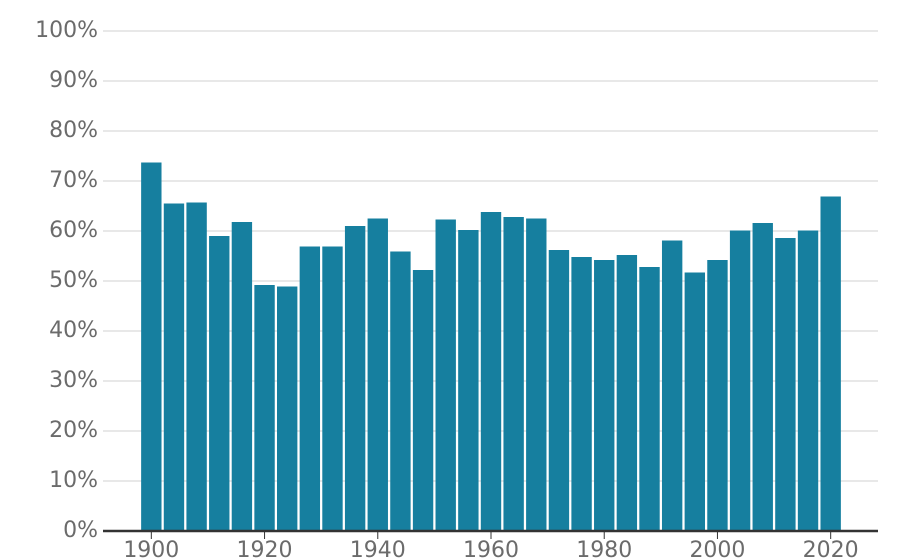 The image size is (900, 560). I want to click on y-tick-label: 0%, so click(80, 530).